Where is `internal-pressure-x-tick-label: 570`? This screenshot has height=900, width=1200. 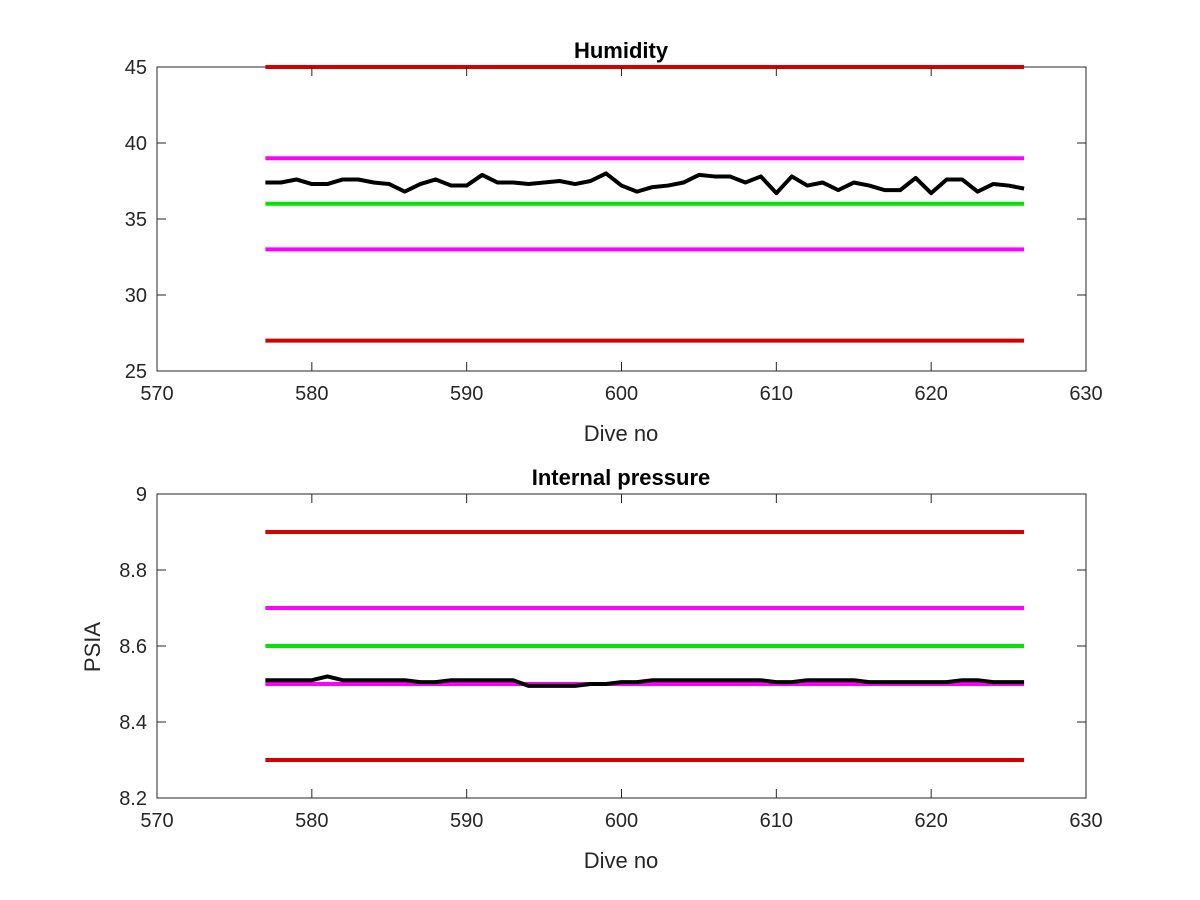
internal-pressure-x-tick-label: 570 is located at coordinates (156, 821).